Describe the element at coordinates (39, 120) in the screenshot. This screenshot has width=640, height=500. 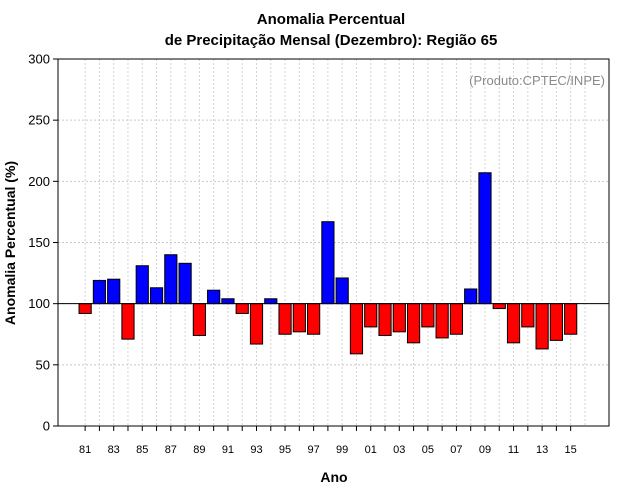
I see `y-tick-label: 250` at that location.